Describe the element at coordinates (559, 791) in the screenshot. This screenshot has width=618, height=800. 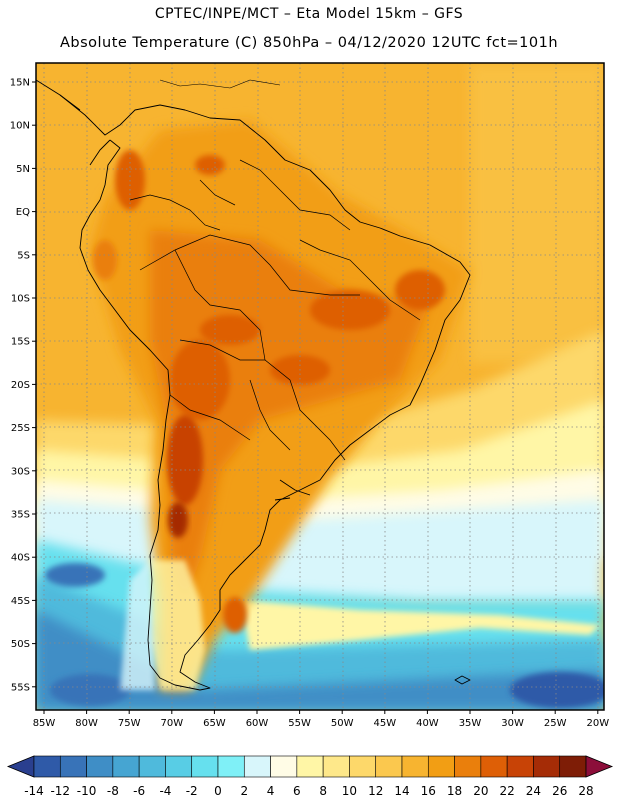
I see `colorbar-label: 26` at that location.